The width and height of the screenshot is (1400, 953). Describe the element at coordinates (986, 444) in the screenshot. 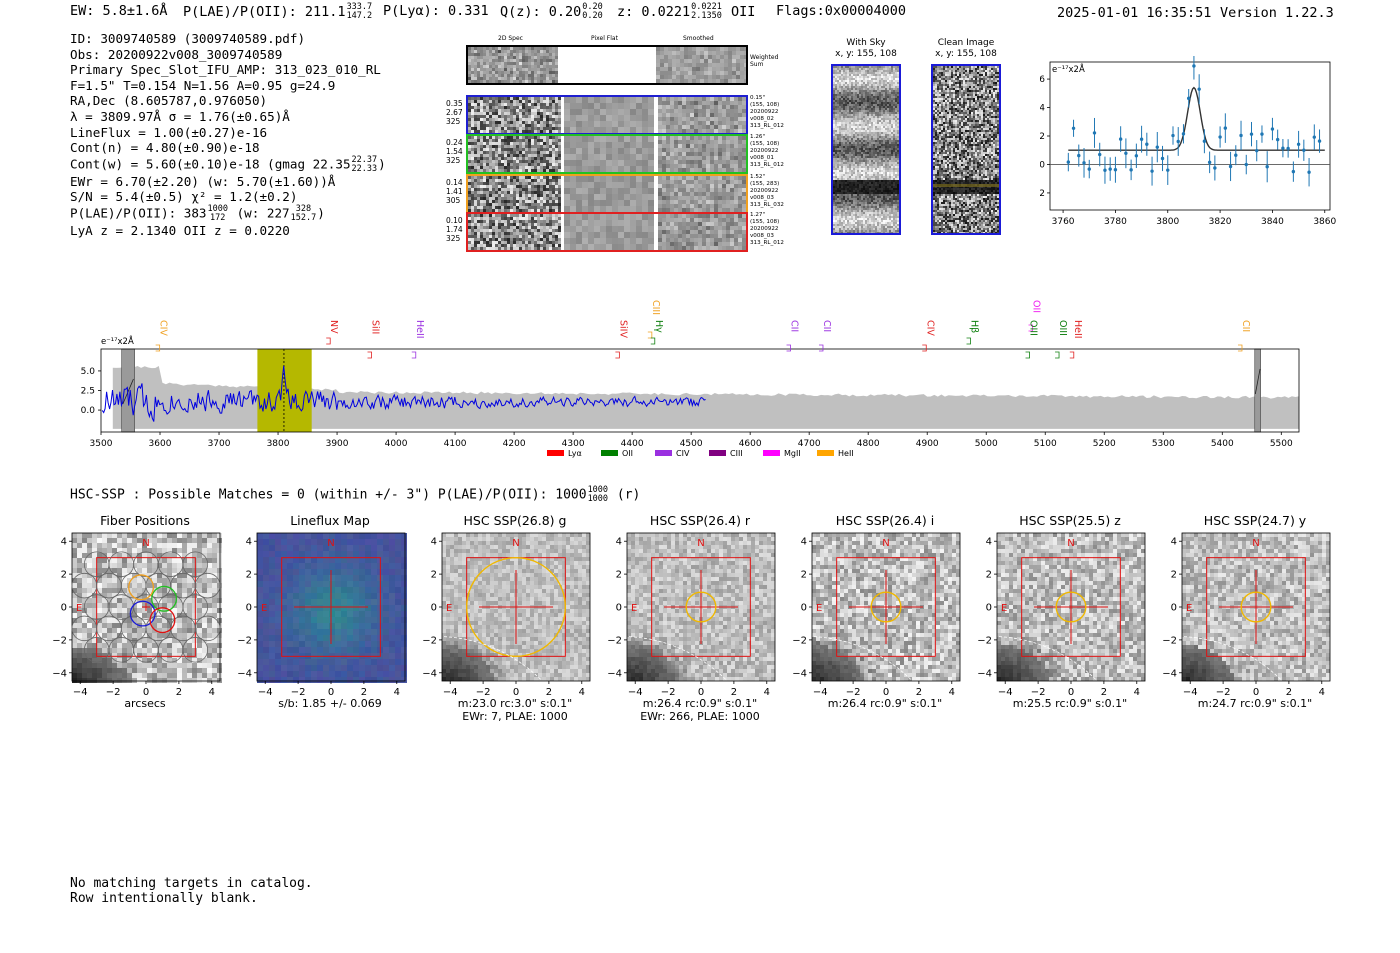

I see `spectrum-xtick: 5000` at that location.